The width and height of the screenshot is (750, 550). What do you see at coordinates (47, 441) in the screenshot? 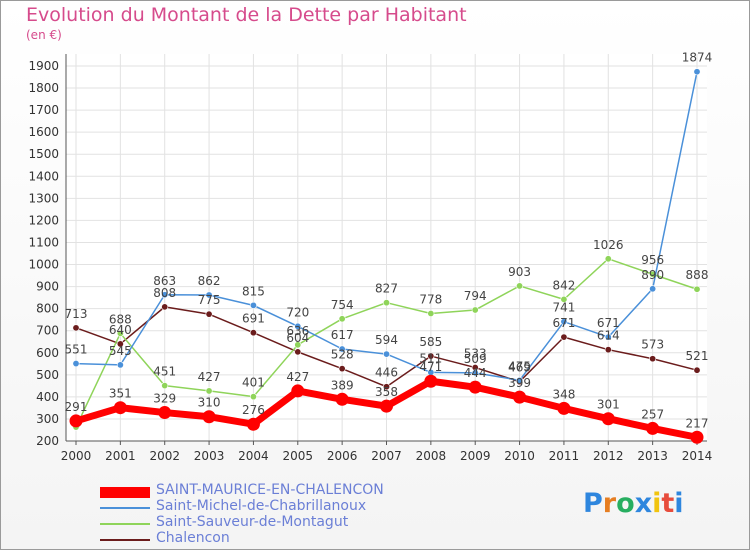
I see `y-tick-label: 200` at bounding box center [47, 441].